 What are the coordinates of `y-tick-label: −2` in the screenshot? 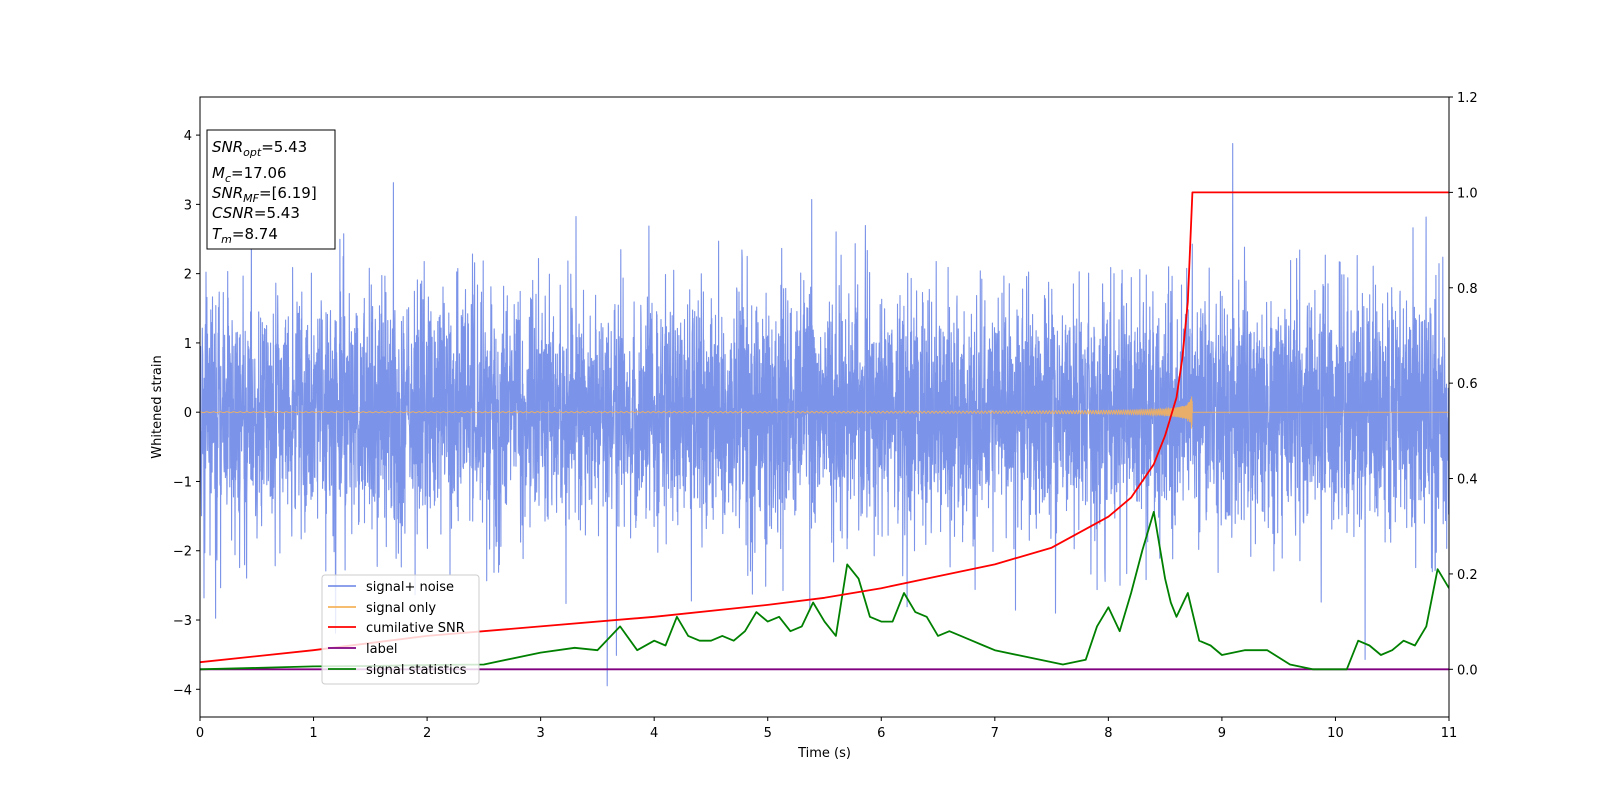 It's located at (182, 552).